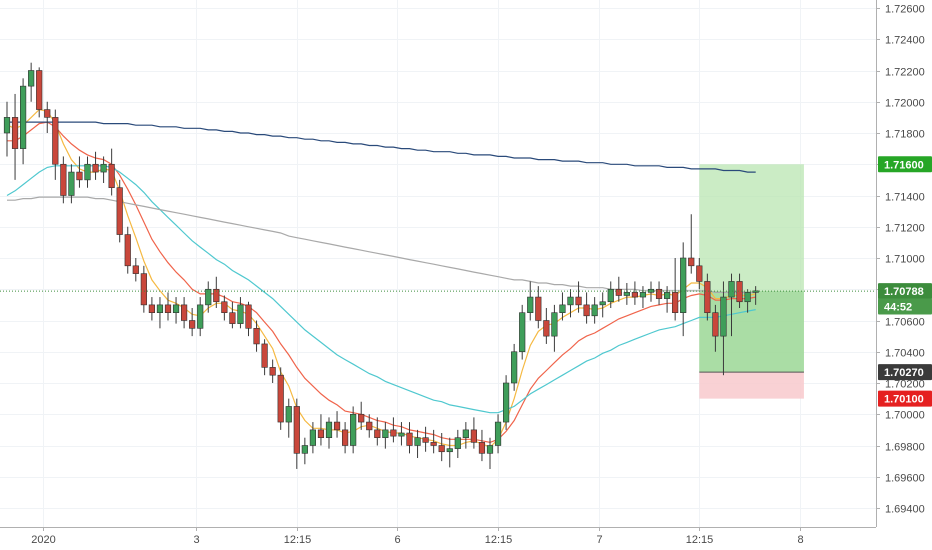  Describe the element at coordinates (904, 165) in the screenshot. I see `price-badge-label: 1.71600` at that location.